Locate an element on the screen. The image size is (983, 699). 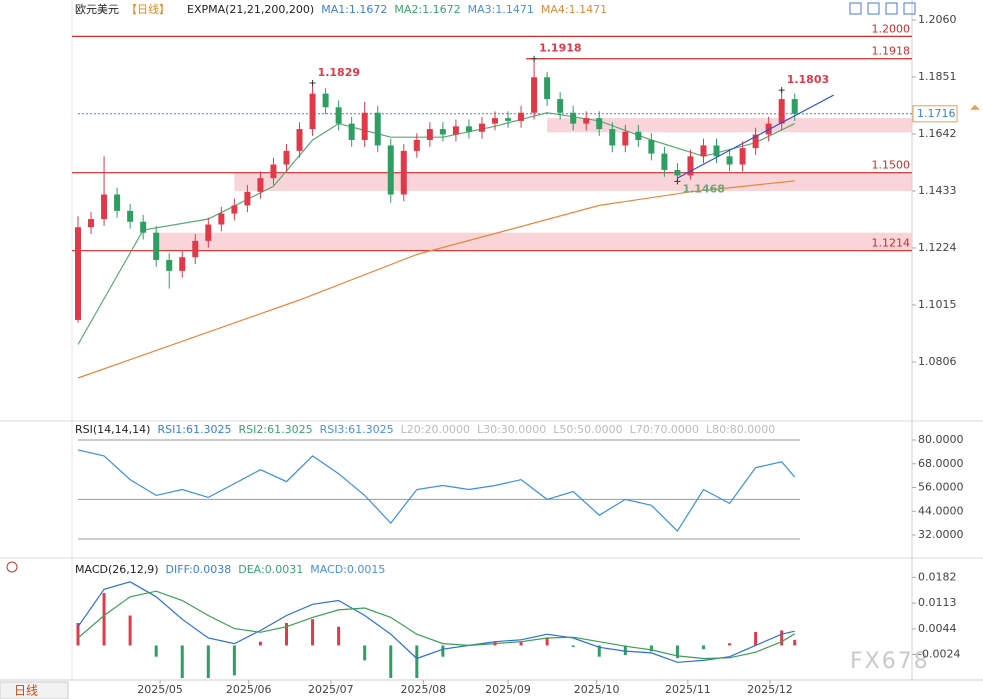
y-tick-label: 1.1015 is located at coordinates (937, 304).